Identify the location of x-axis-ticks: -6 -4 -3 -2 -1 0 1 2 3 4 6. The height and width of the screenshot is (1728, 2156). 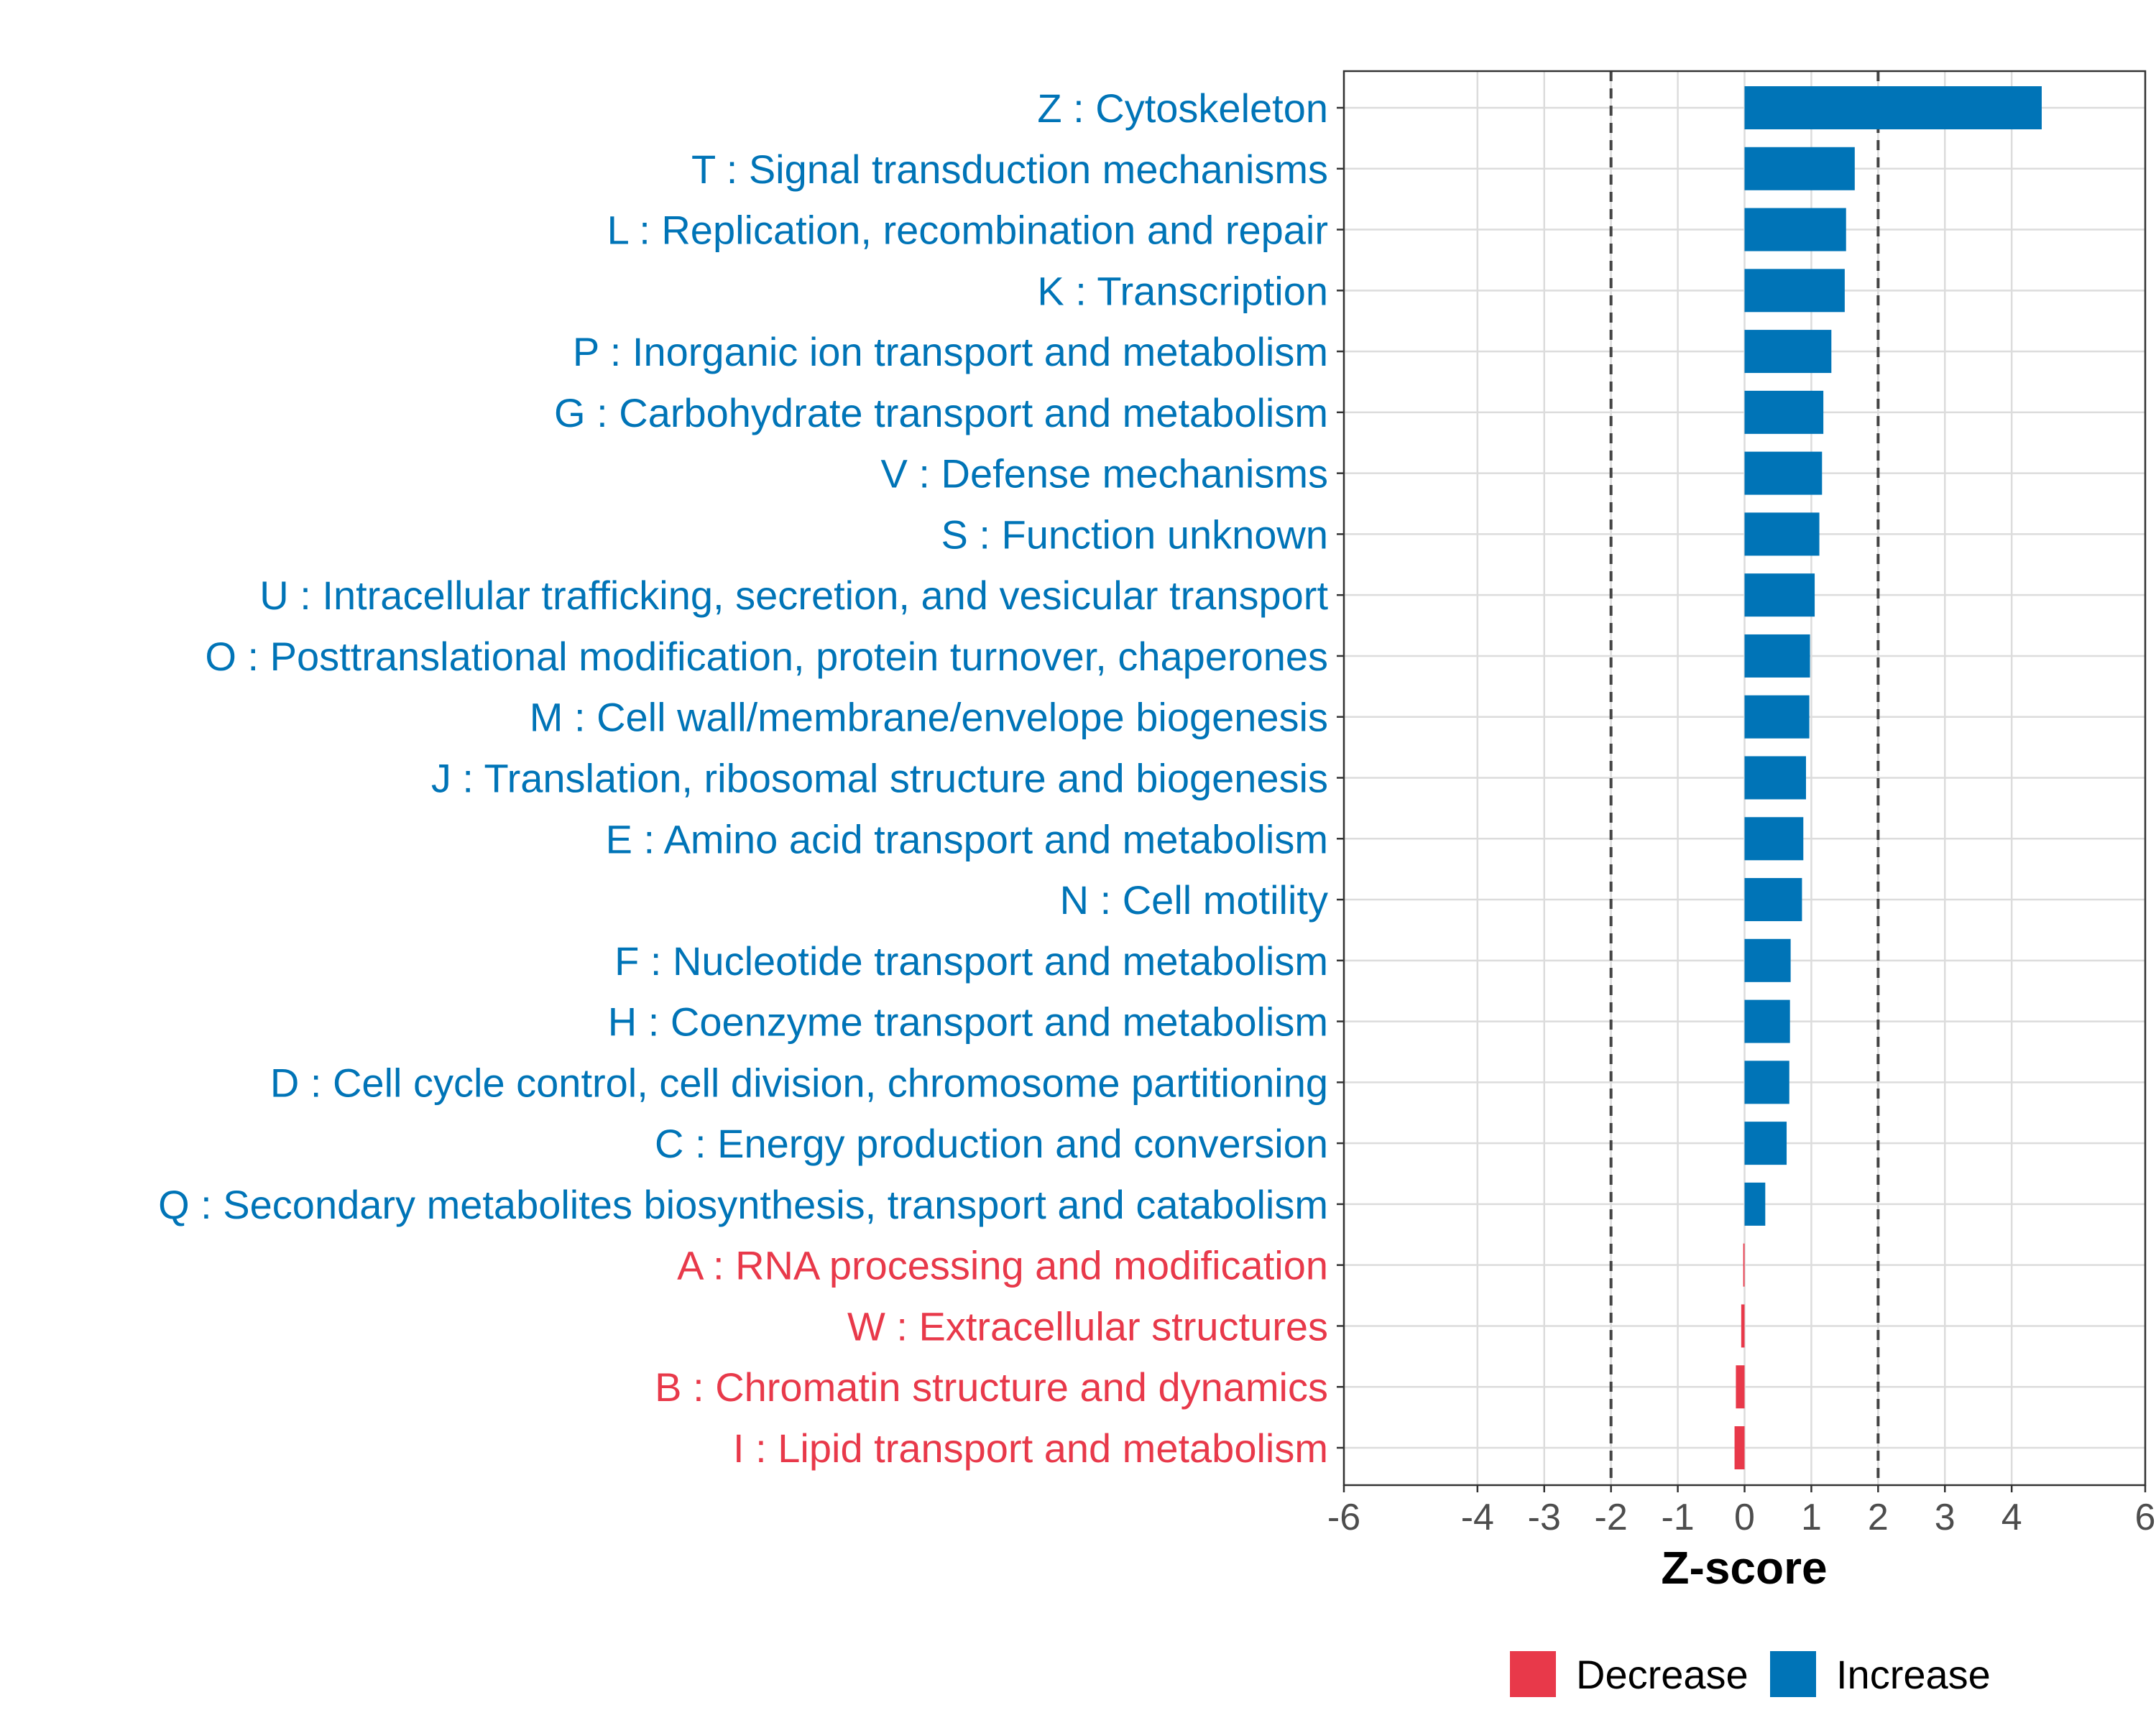
(1741, 1512).